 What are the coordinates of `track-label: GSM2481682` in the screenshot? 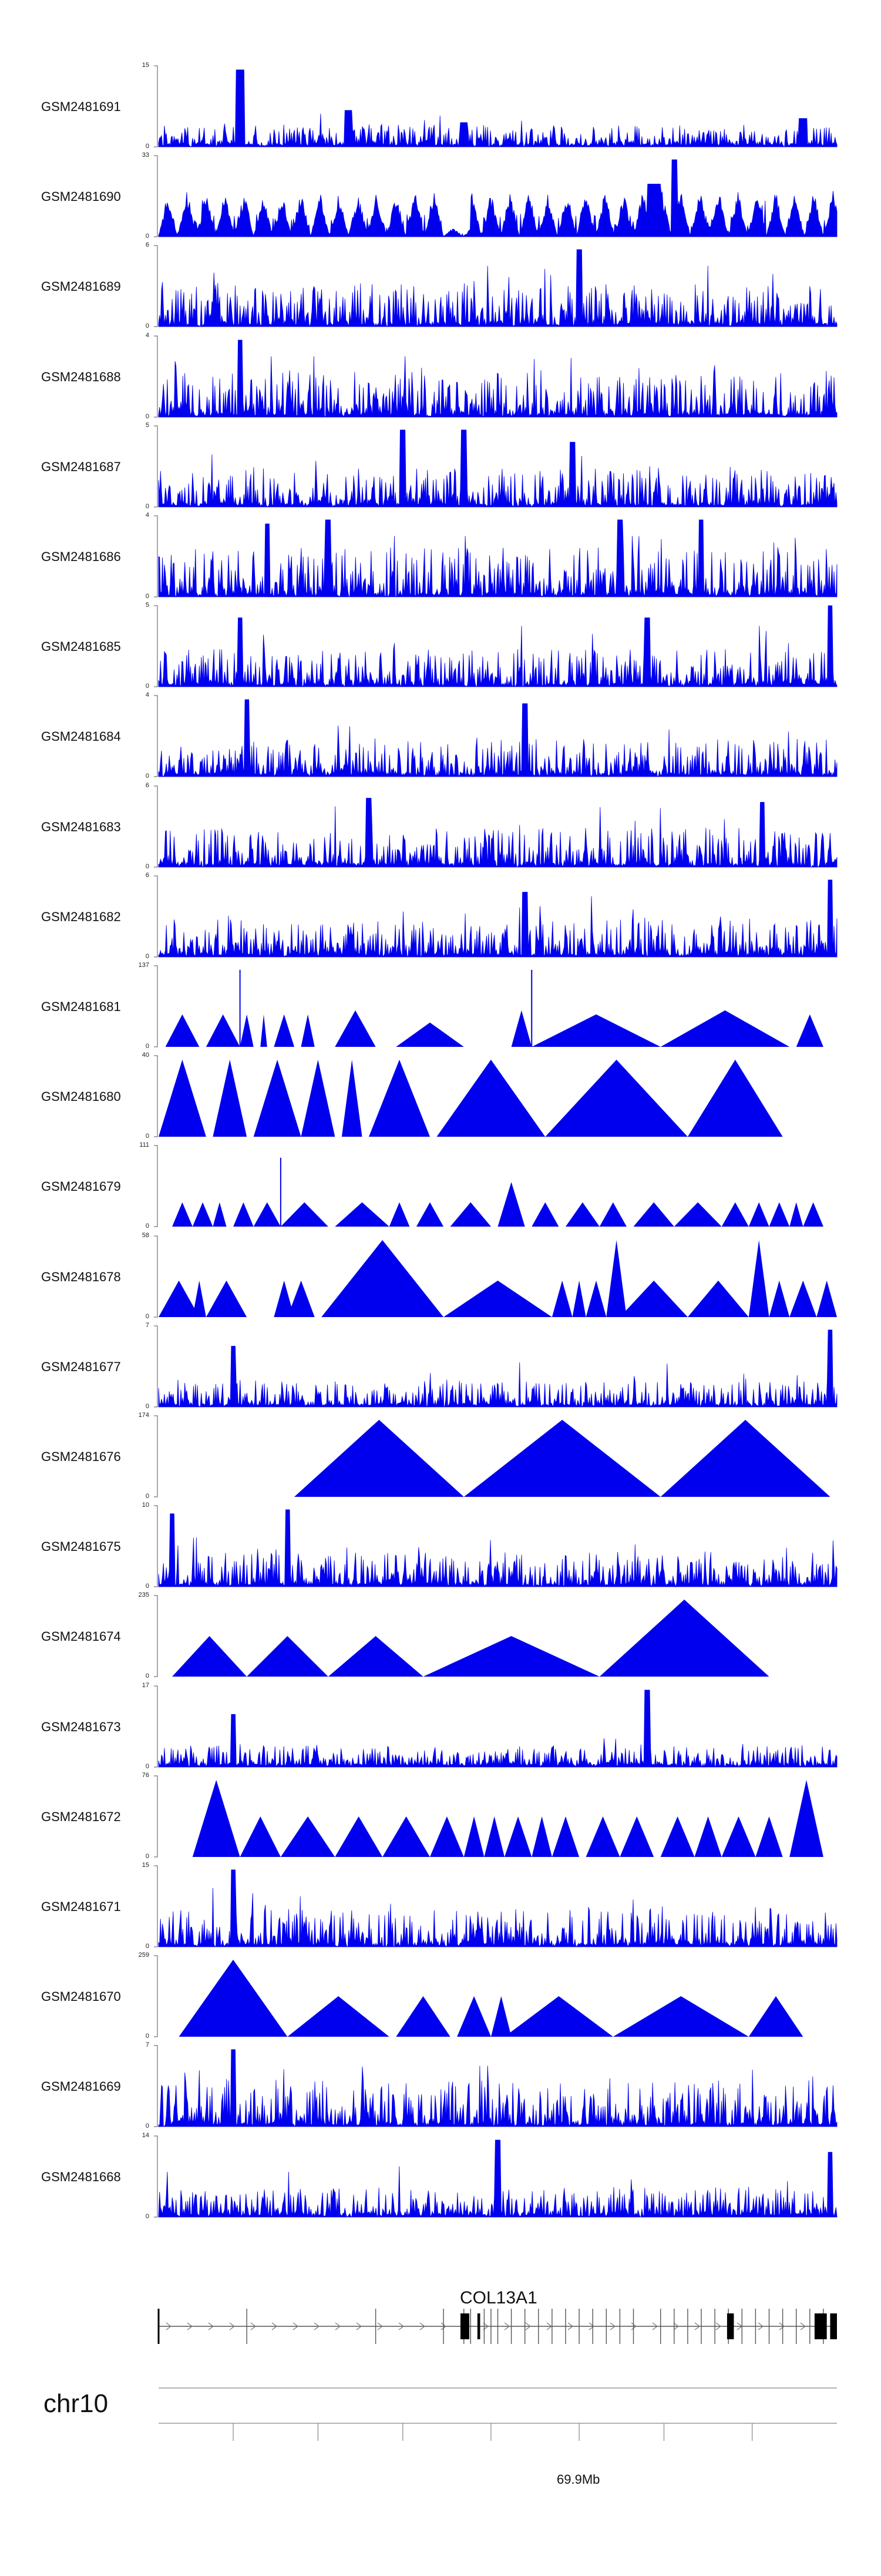 It's located at (81, 916).